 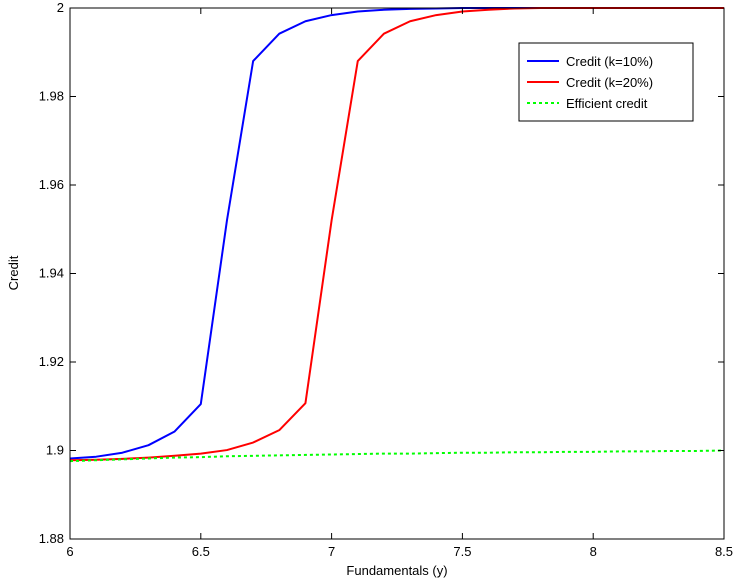 What do you see at coordinates (462, 551) in the screenshot?
I see `x-tick-label: 7.5` at bounding box center [462, 551].